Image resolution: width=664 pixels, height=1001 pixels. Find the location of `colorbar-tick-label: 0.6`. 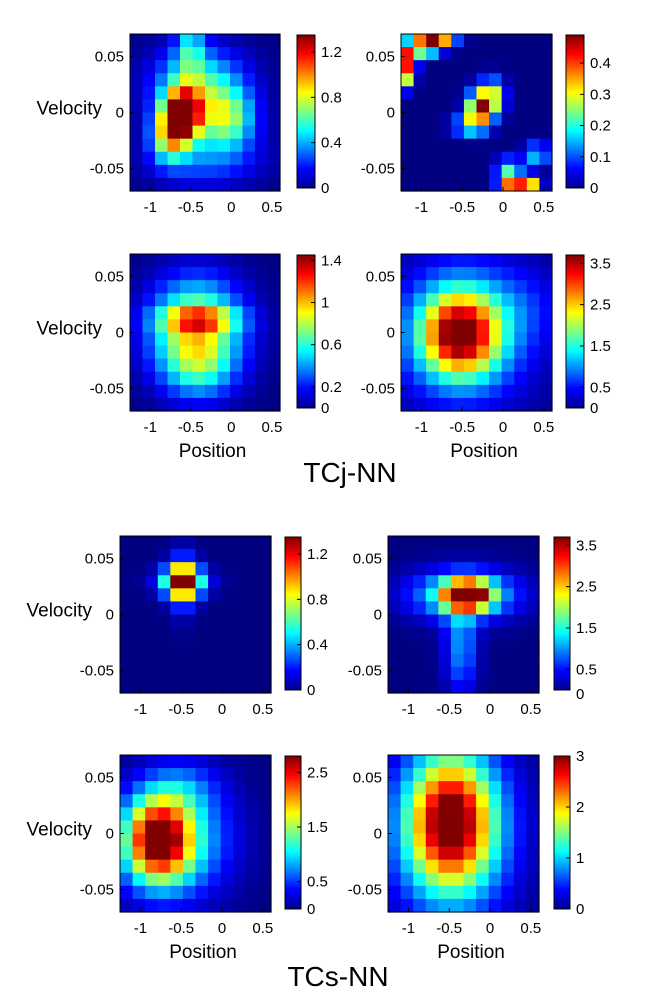

colorbar-tick-label: 0.6 is located at coordinates (331, 345).